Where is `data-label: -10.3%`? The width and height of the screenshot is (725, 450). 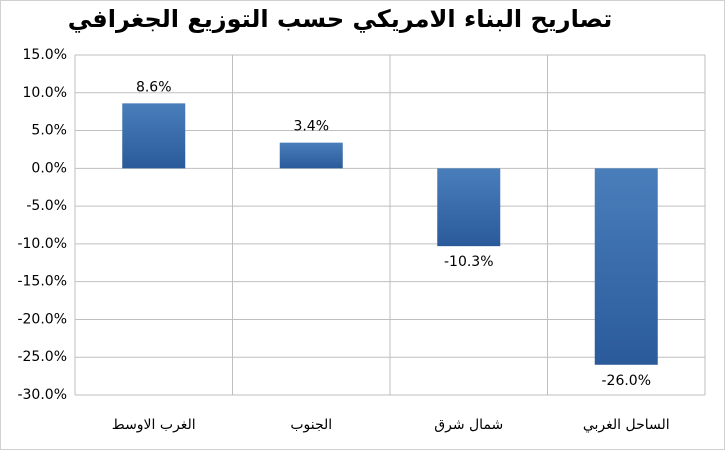
data-label: -10.3% is located at coordinates (469, 262).